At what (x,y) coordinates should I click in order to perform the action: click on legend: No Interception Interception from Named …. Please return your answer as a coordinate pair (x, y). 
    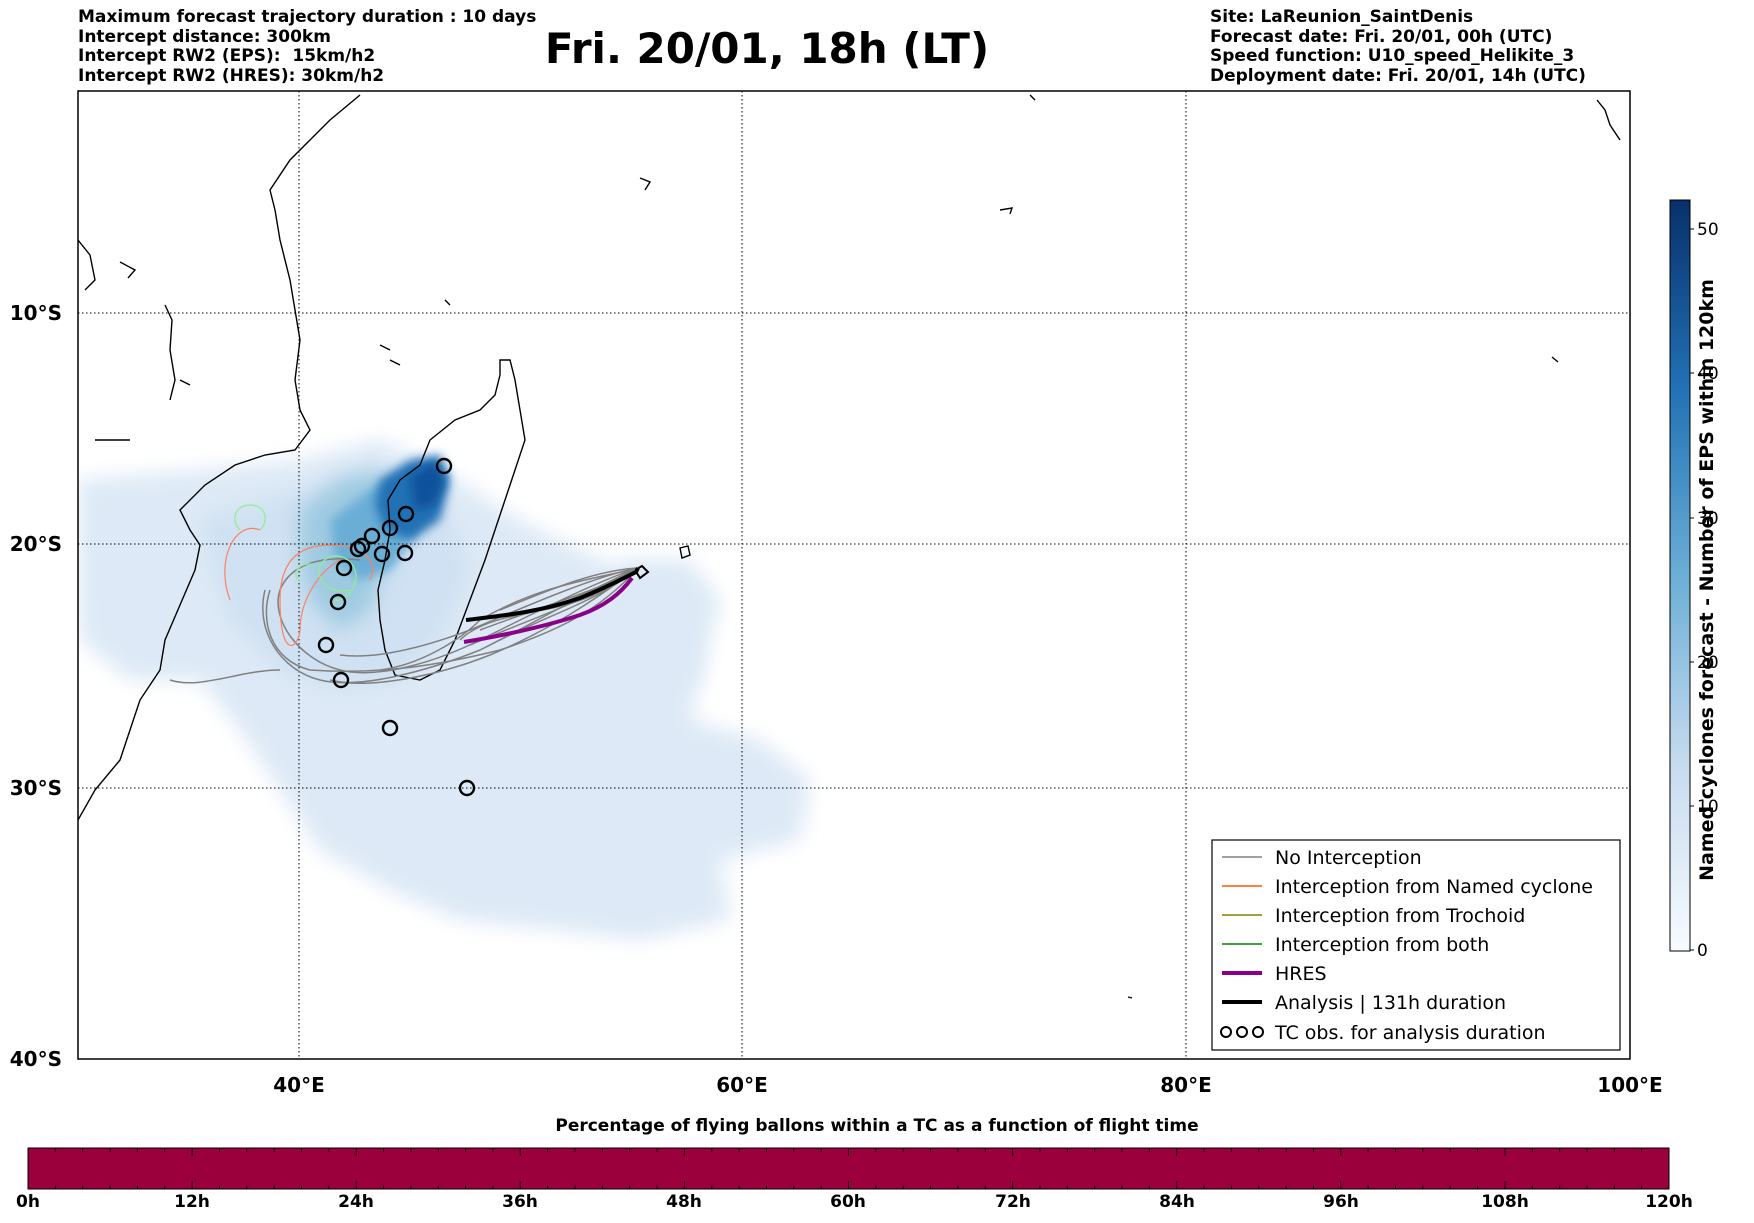
    Looking at the image, I should click on (1416, 945).